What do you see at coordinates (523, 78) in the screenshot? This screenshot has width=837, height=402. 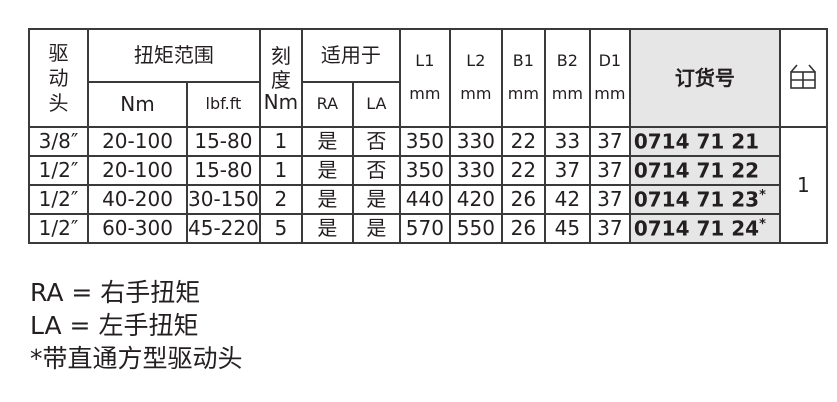 I see `header-b1: B1 mm` at bounding box center [523, 78].